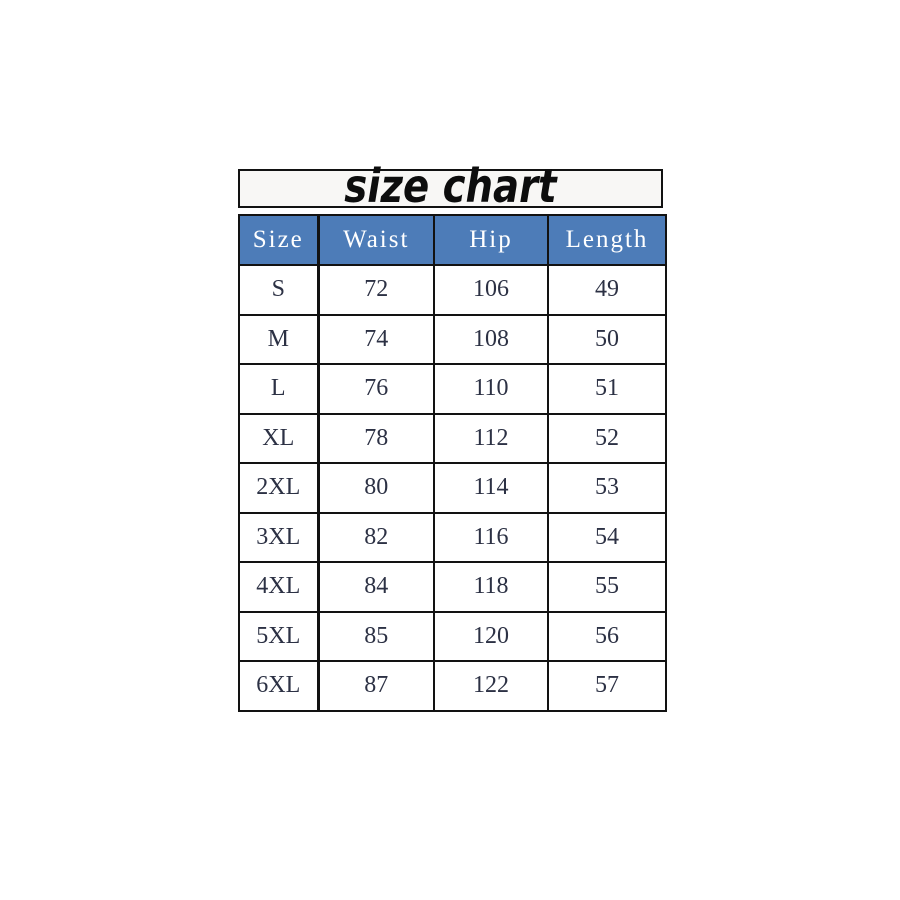 Image resolution: width=900 pixels, height=900 pixels. I want to click on cell-hip: 112, so click(491, 438).